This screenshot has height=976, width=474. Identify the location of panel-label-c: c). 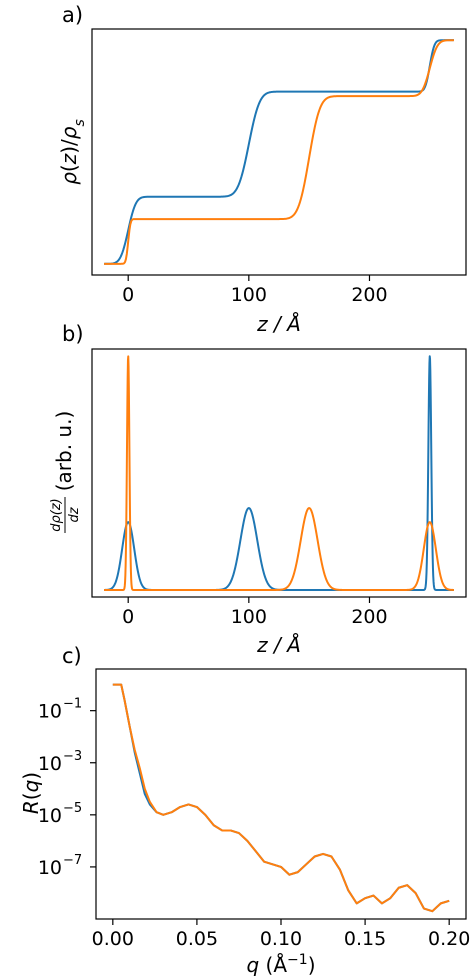
(72, 656).